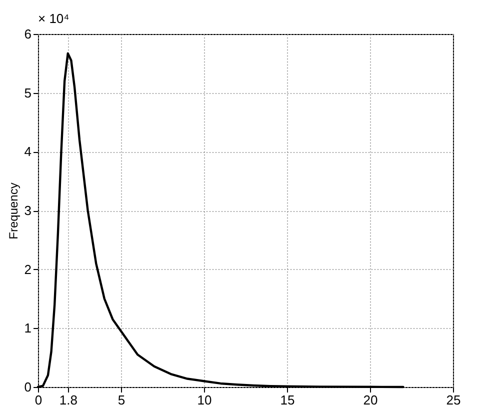  Describe the element at coordinates (28, 328) in the screenshot. I see `y-tick-label: 1` at that location.